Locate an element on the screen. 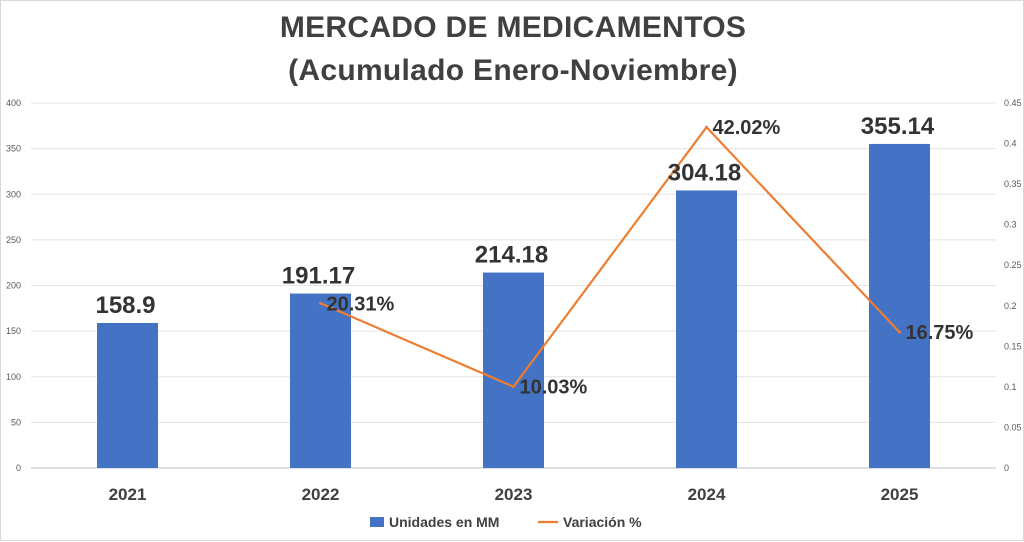 The width and height of the screenshot is (1024, 542). y-right-tick-label: 0.35 is located at coordinates (1013, 184).